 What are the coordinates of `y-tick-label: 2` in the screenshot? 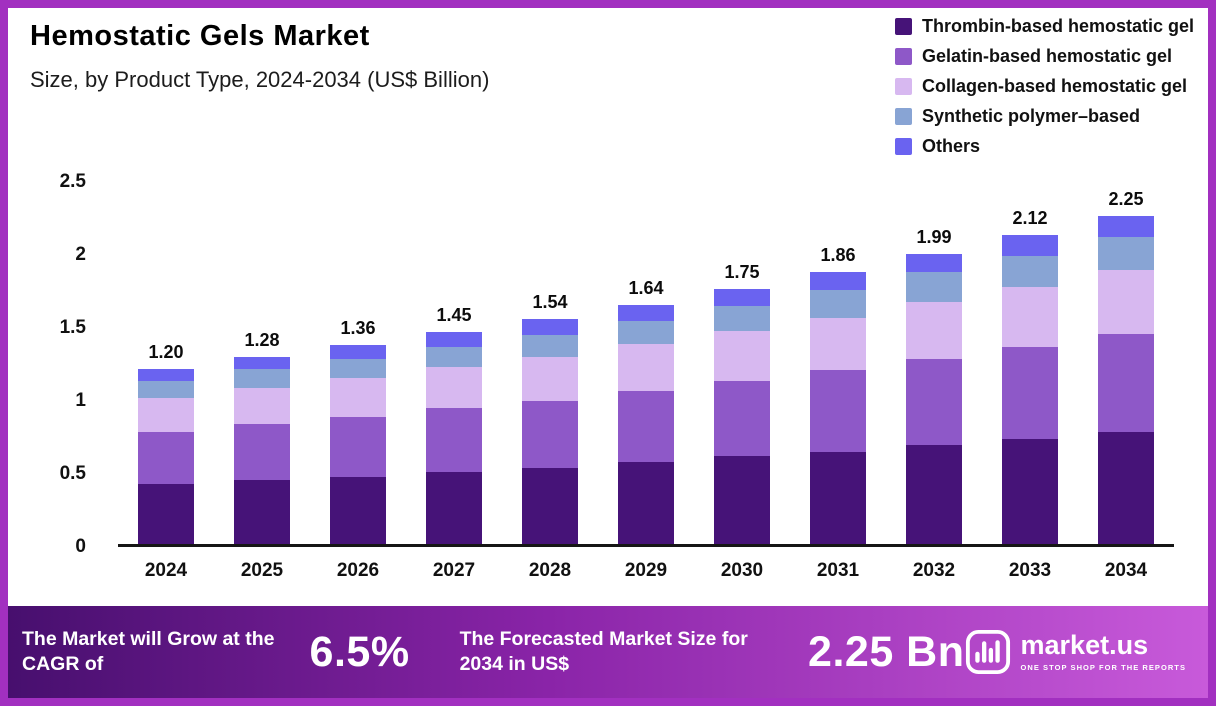 It's located at (80, 254).